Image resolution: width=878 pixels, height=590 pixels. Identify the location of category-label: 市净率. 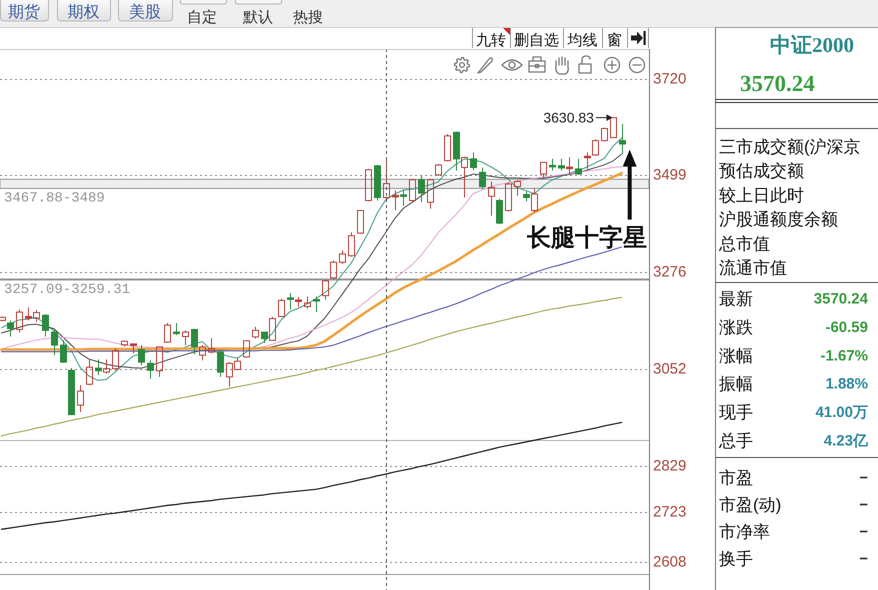
(744, 532).